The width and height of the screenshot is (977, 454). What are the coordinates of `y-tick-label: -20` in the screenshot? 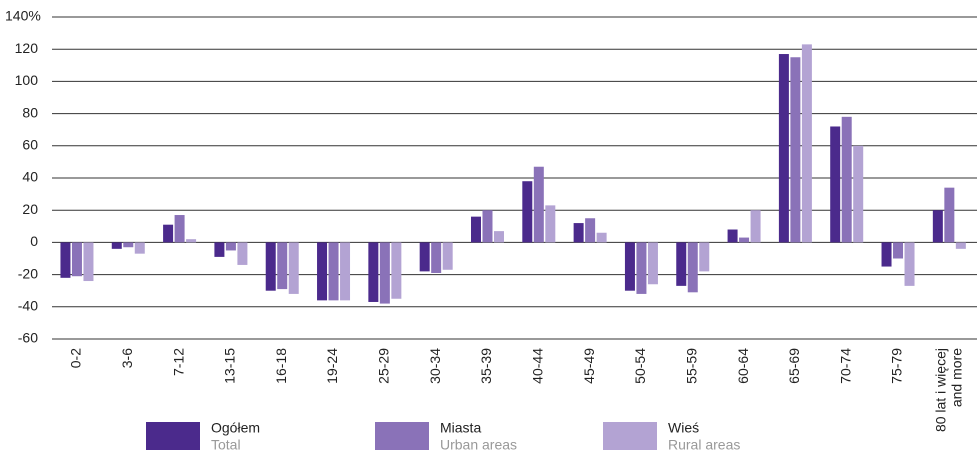 It's located at (28, 273).